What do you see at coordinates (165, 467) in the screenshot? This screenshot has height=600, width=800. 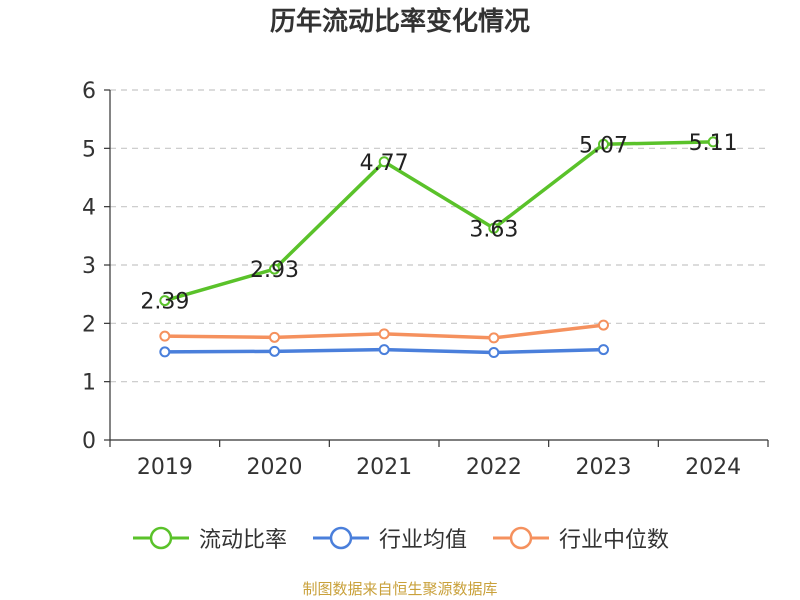 I see `x-tick-label: 2019` at bounding box center [165, 467].